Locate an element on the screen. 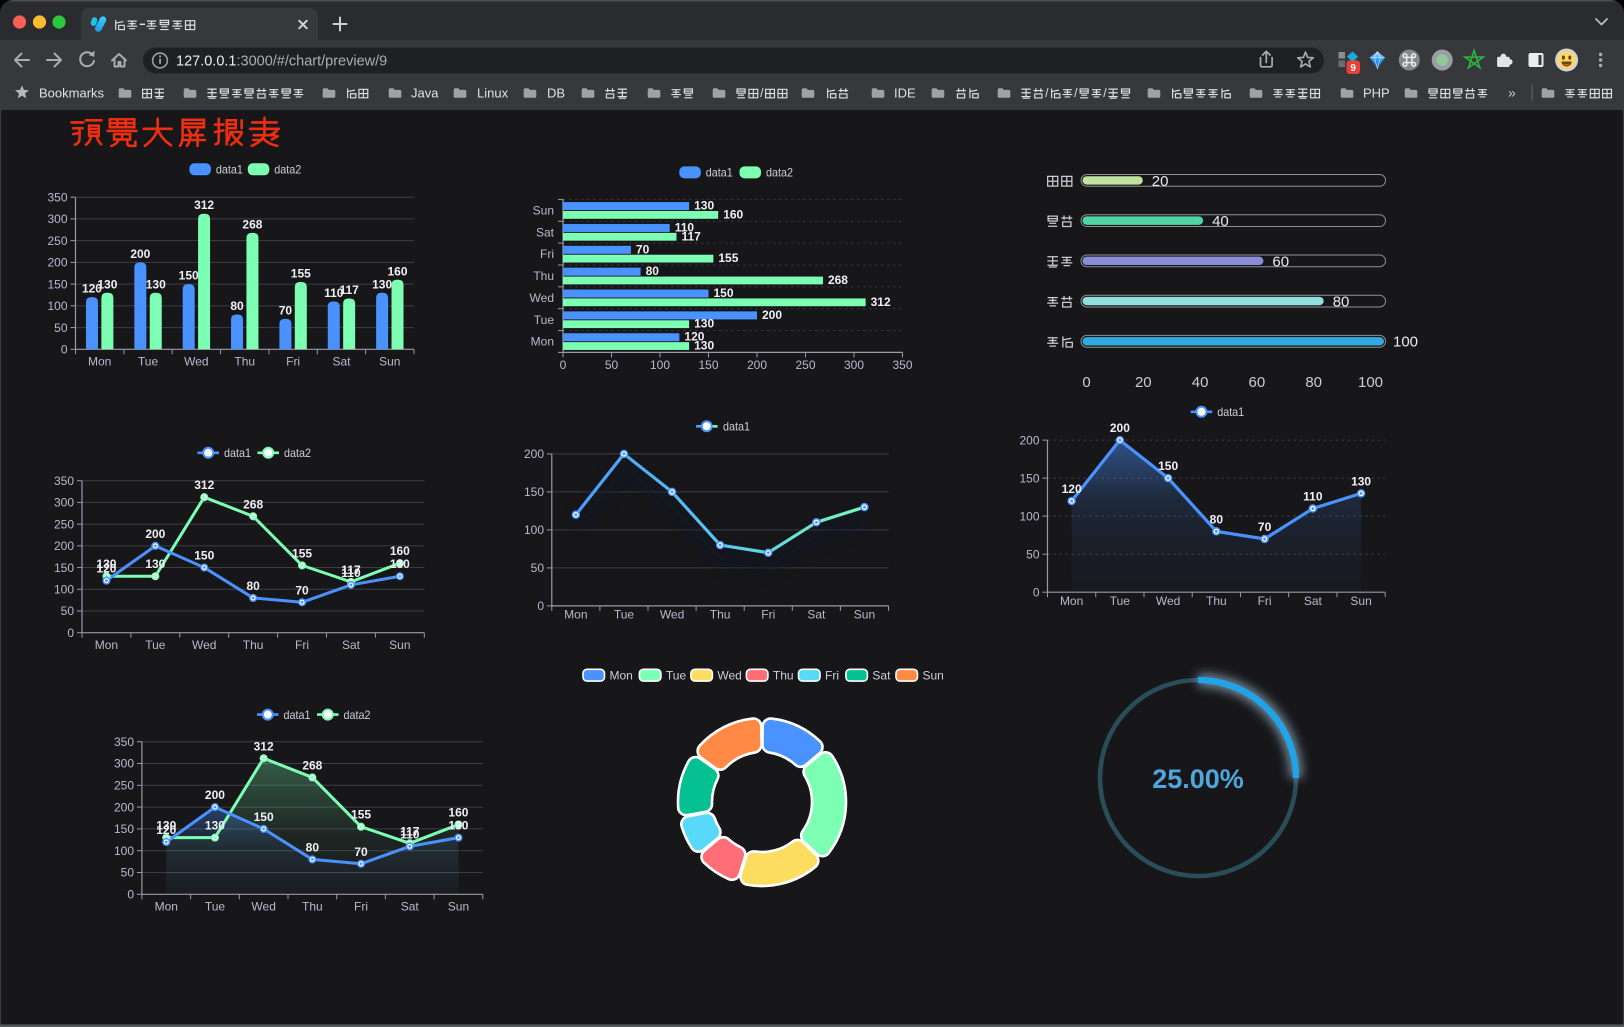 The height and width of the screenshot is (1027, 1624). svg-text: Java is located at coordinates (425, 92).